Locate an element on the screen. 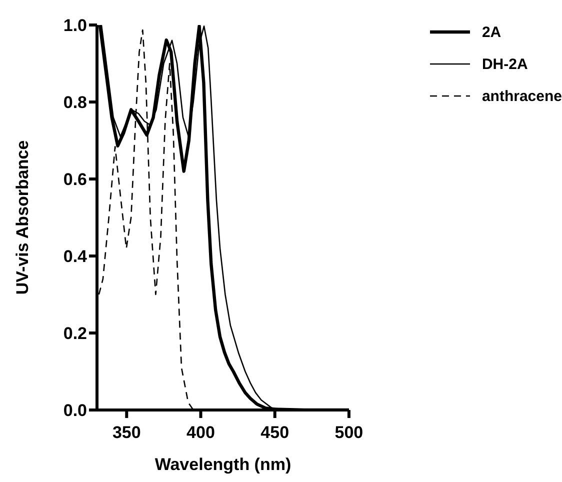 The image size is (562, 482). y-tick-label: 0.2 is located at coordinates (75, 334).